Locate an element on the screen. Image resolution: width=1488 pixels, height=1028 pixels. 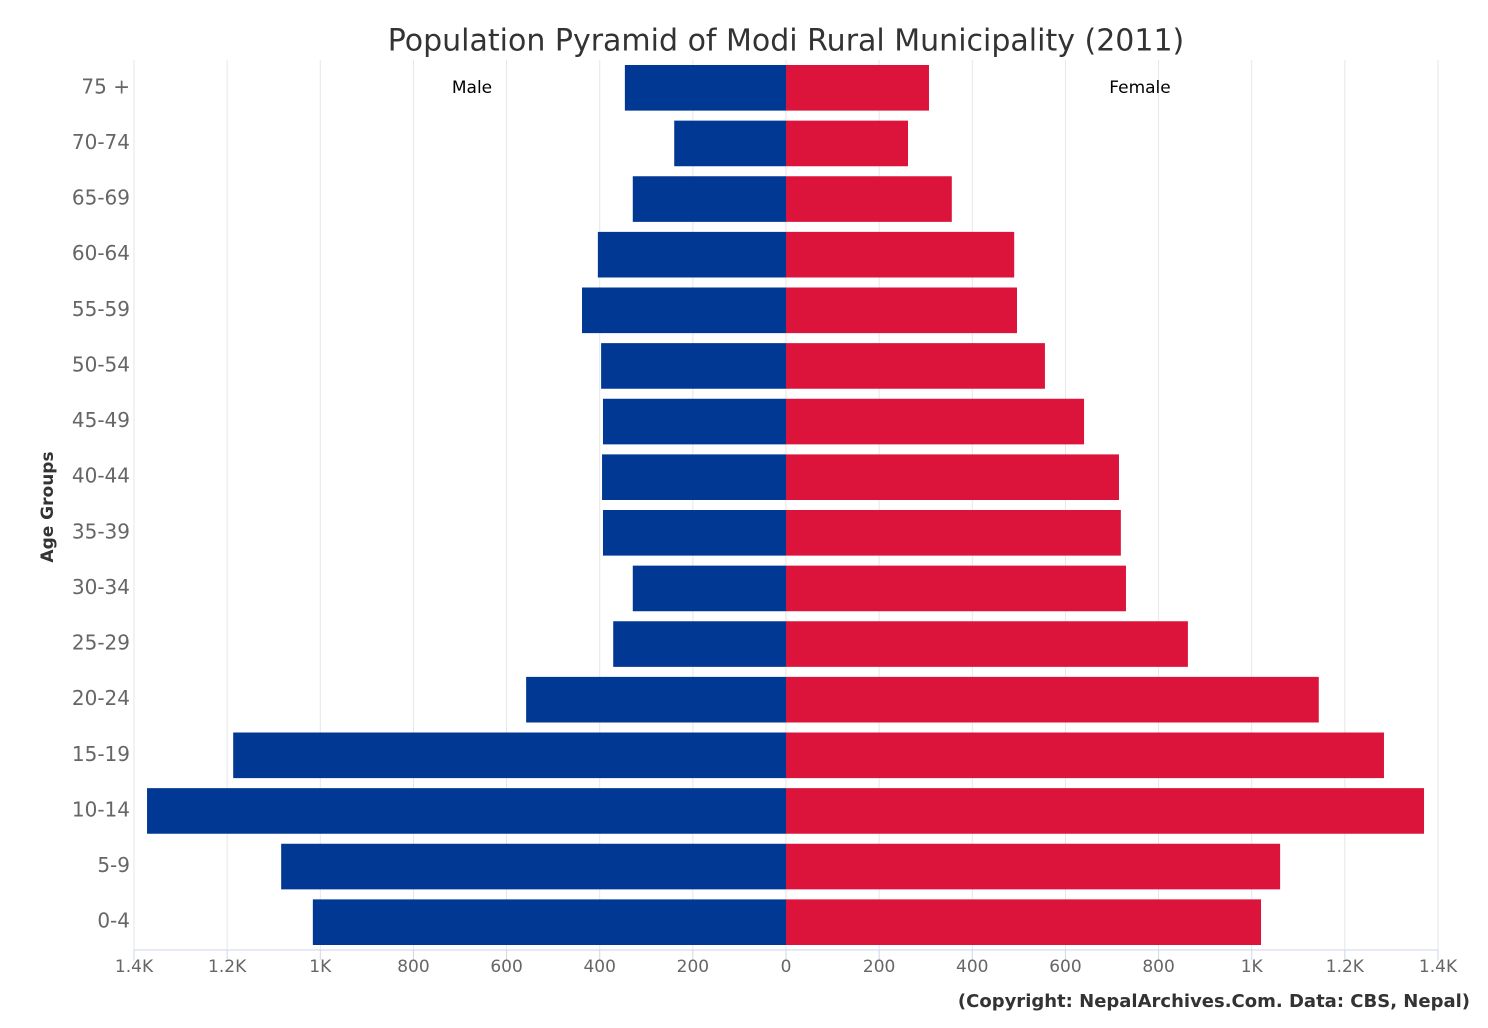
y-tick-label: 45-49 is located at coordinates (101, 420).